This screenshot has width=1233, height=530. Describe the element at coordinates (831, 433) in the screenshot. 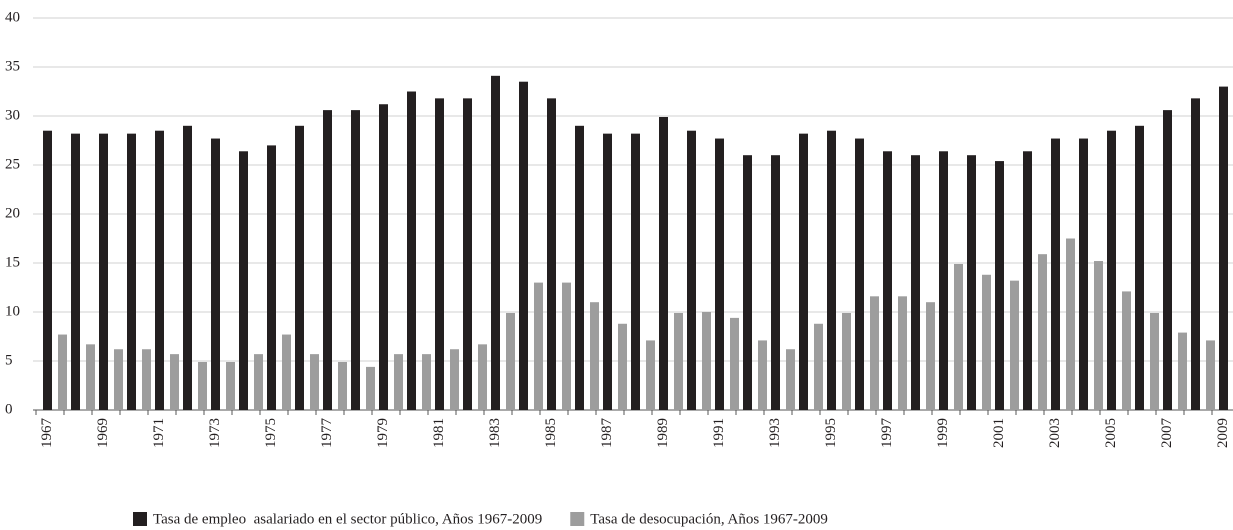

I see `x-tick-label: 1995` at that location.